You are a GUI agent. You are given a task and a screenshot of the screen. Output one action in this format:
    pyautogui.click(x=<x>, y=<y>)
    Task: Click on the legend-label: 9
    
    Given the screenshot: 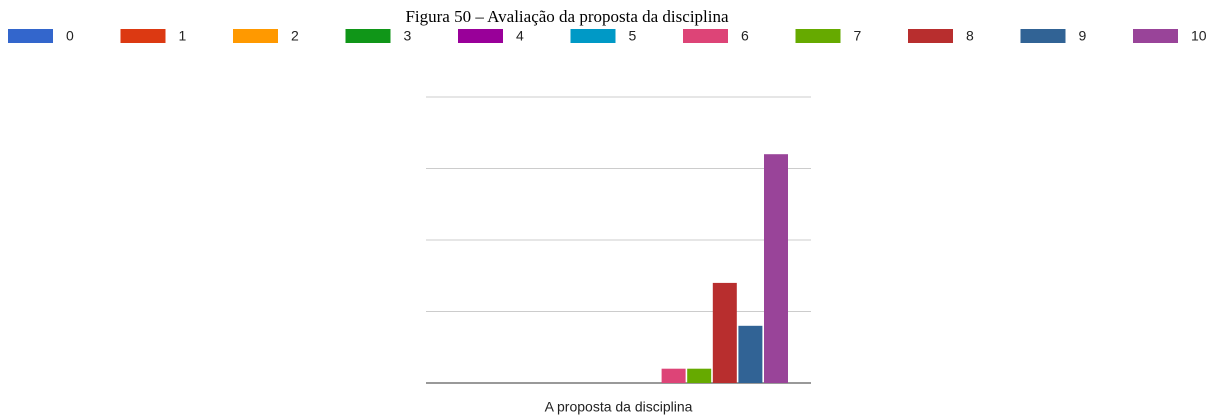 What is the action you would take?
    pyautogui.click(x=1083, y=36)
    